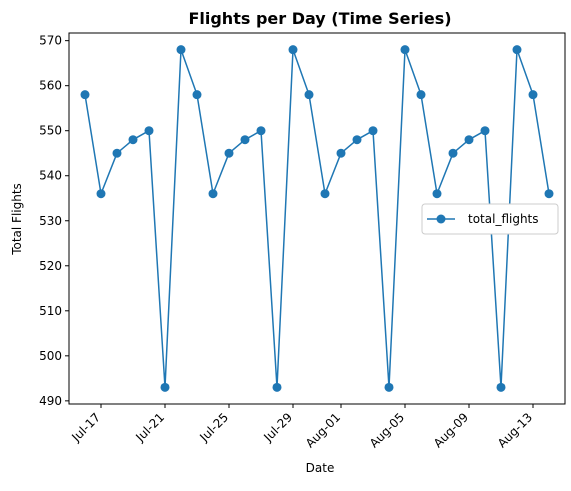 This screenshot has height=491, width=571. I want to click on legend-box, so click(490, 219).